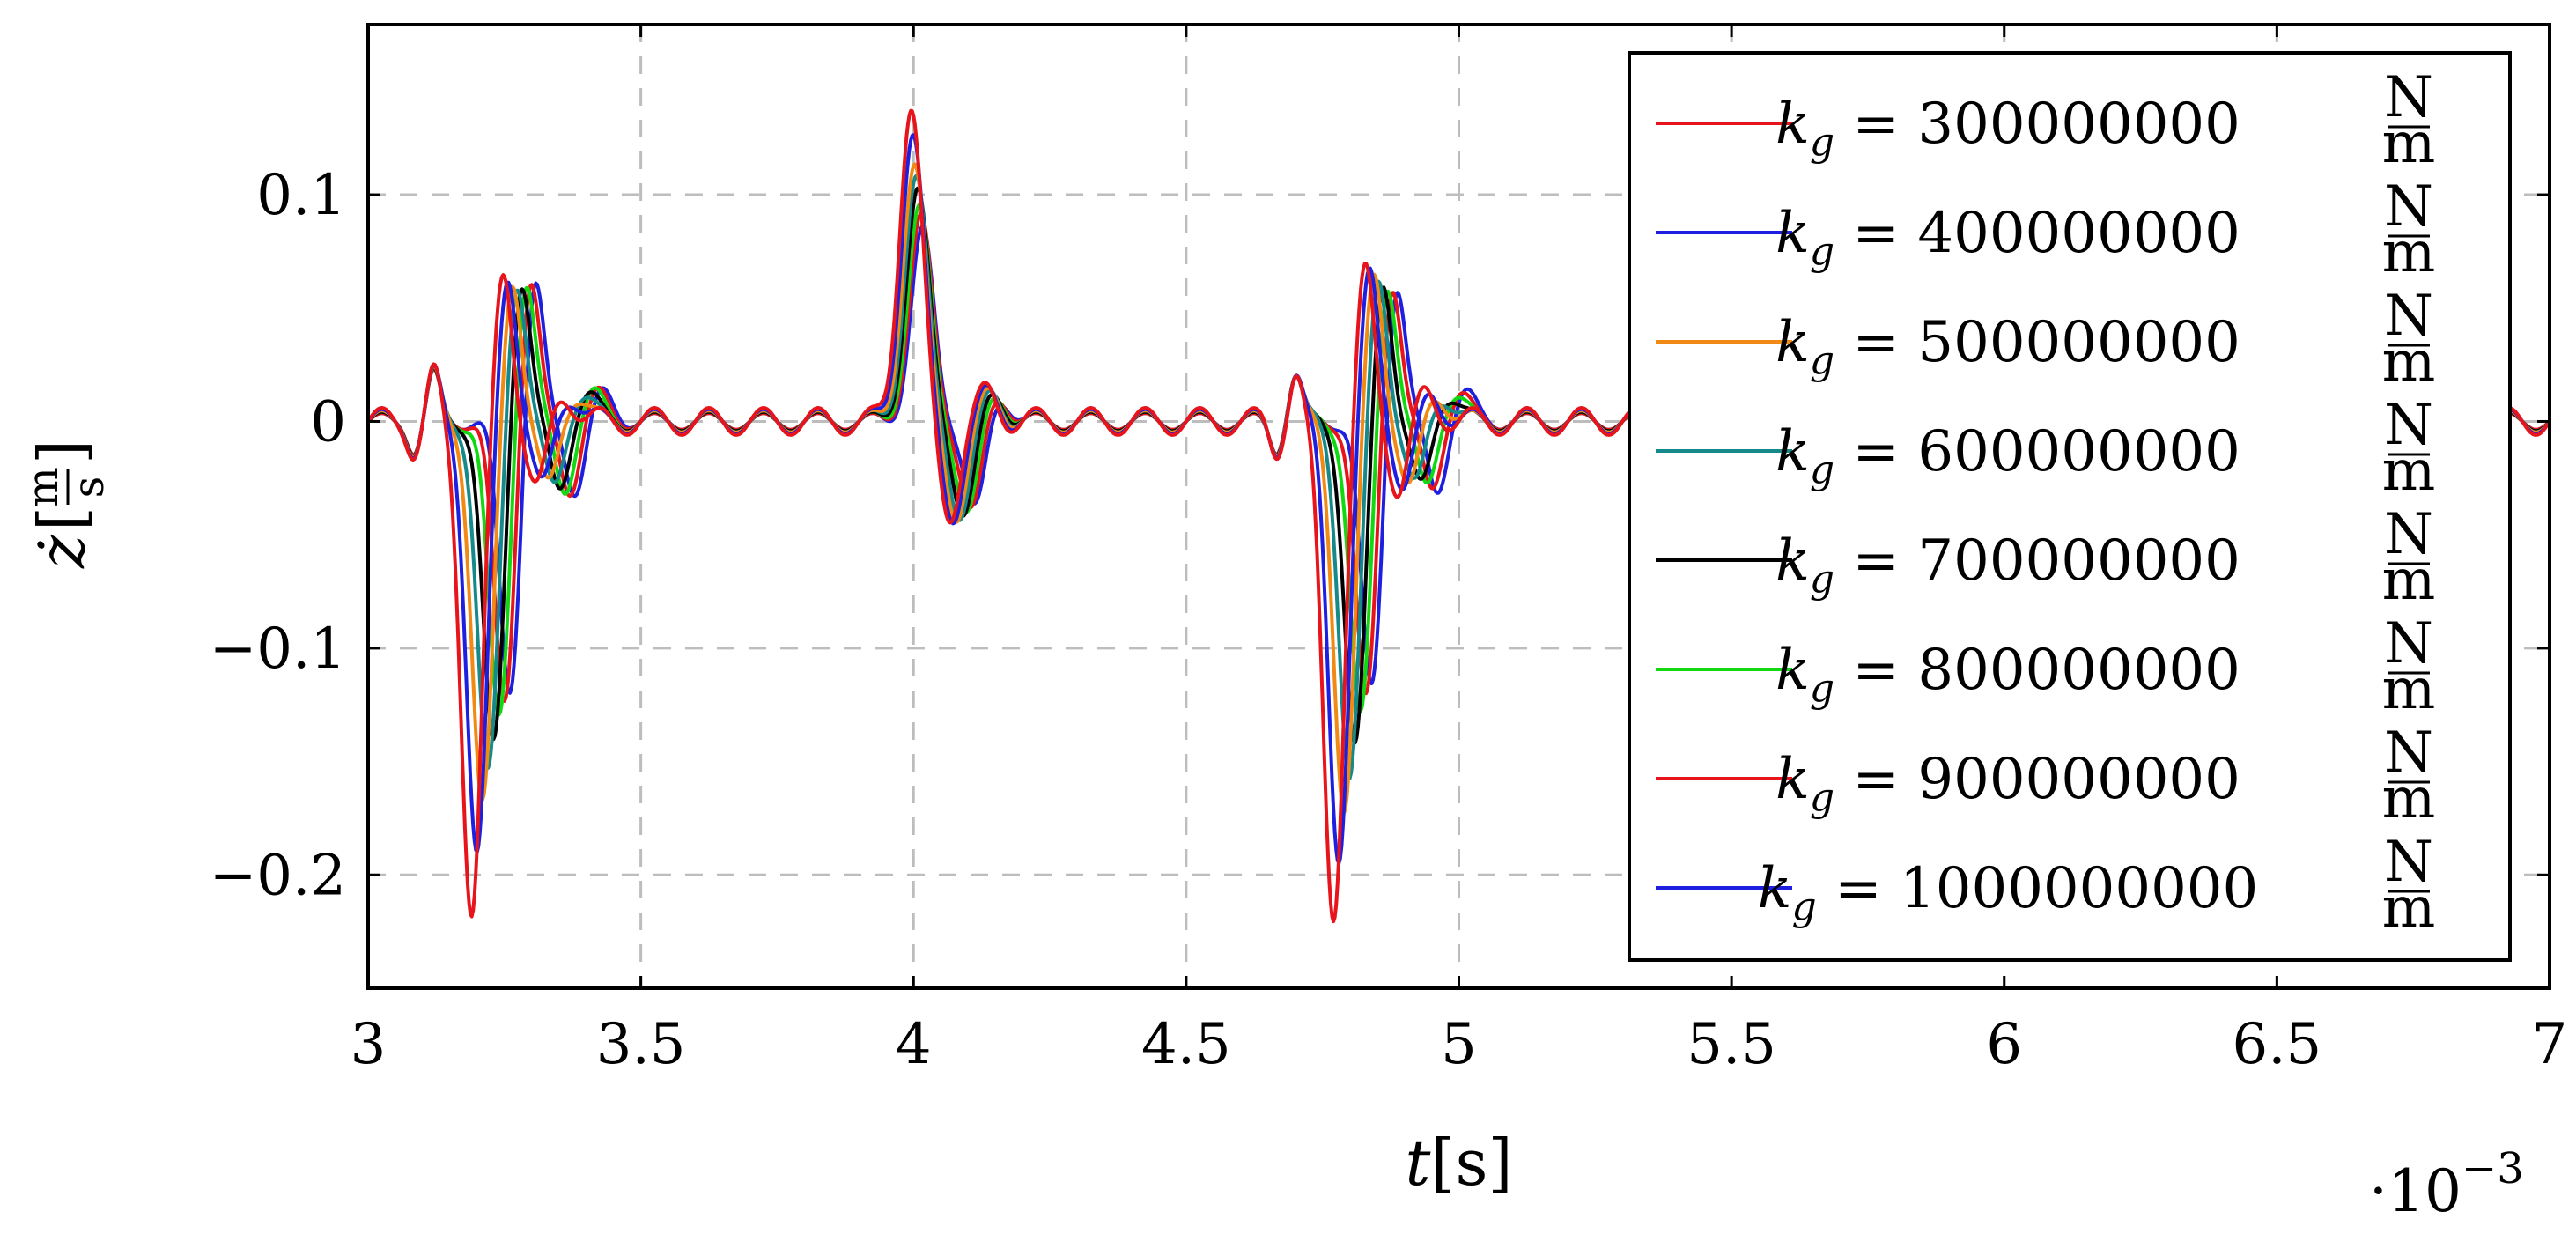 This screenshot has height=1234, width=2576. Describe the element at coordinates (2078, 234) in the screenshot. I see `legend-label-value: 400000000` at that location.